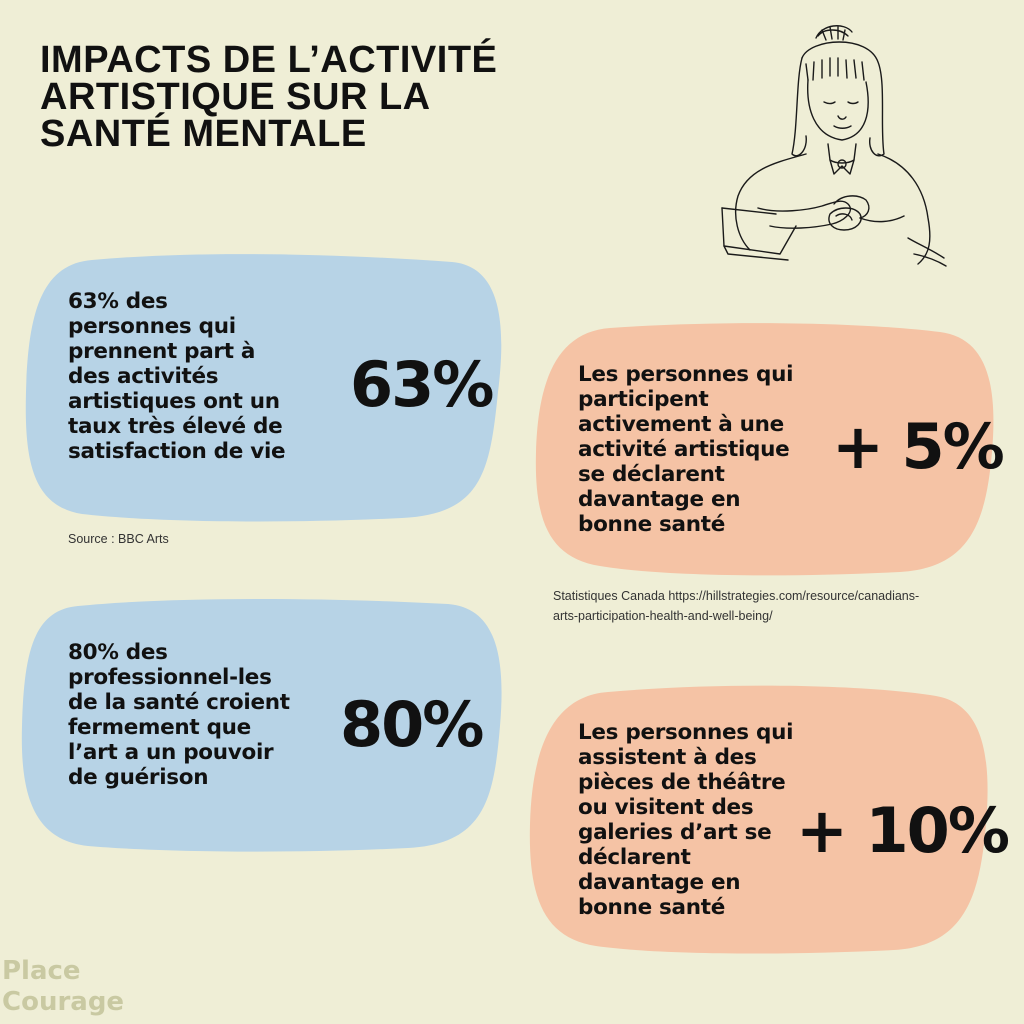 Image resolution: width=1024 pixels, height=1024 pixels. I want to click on card-text-line: déclarent, so click(634, 857).